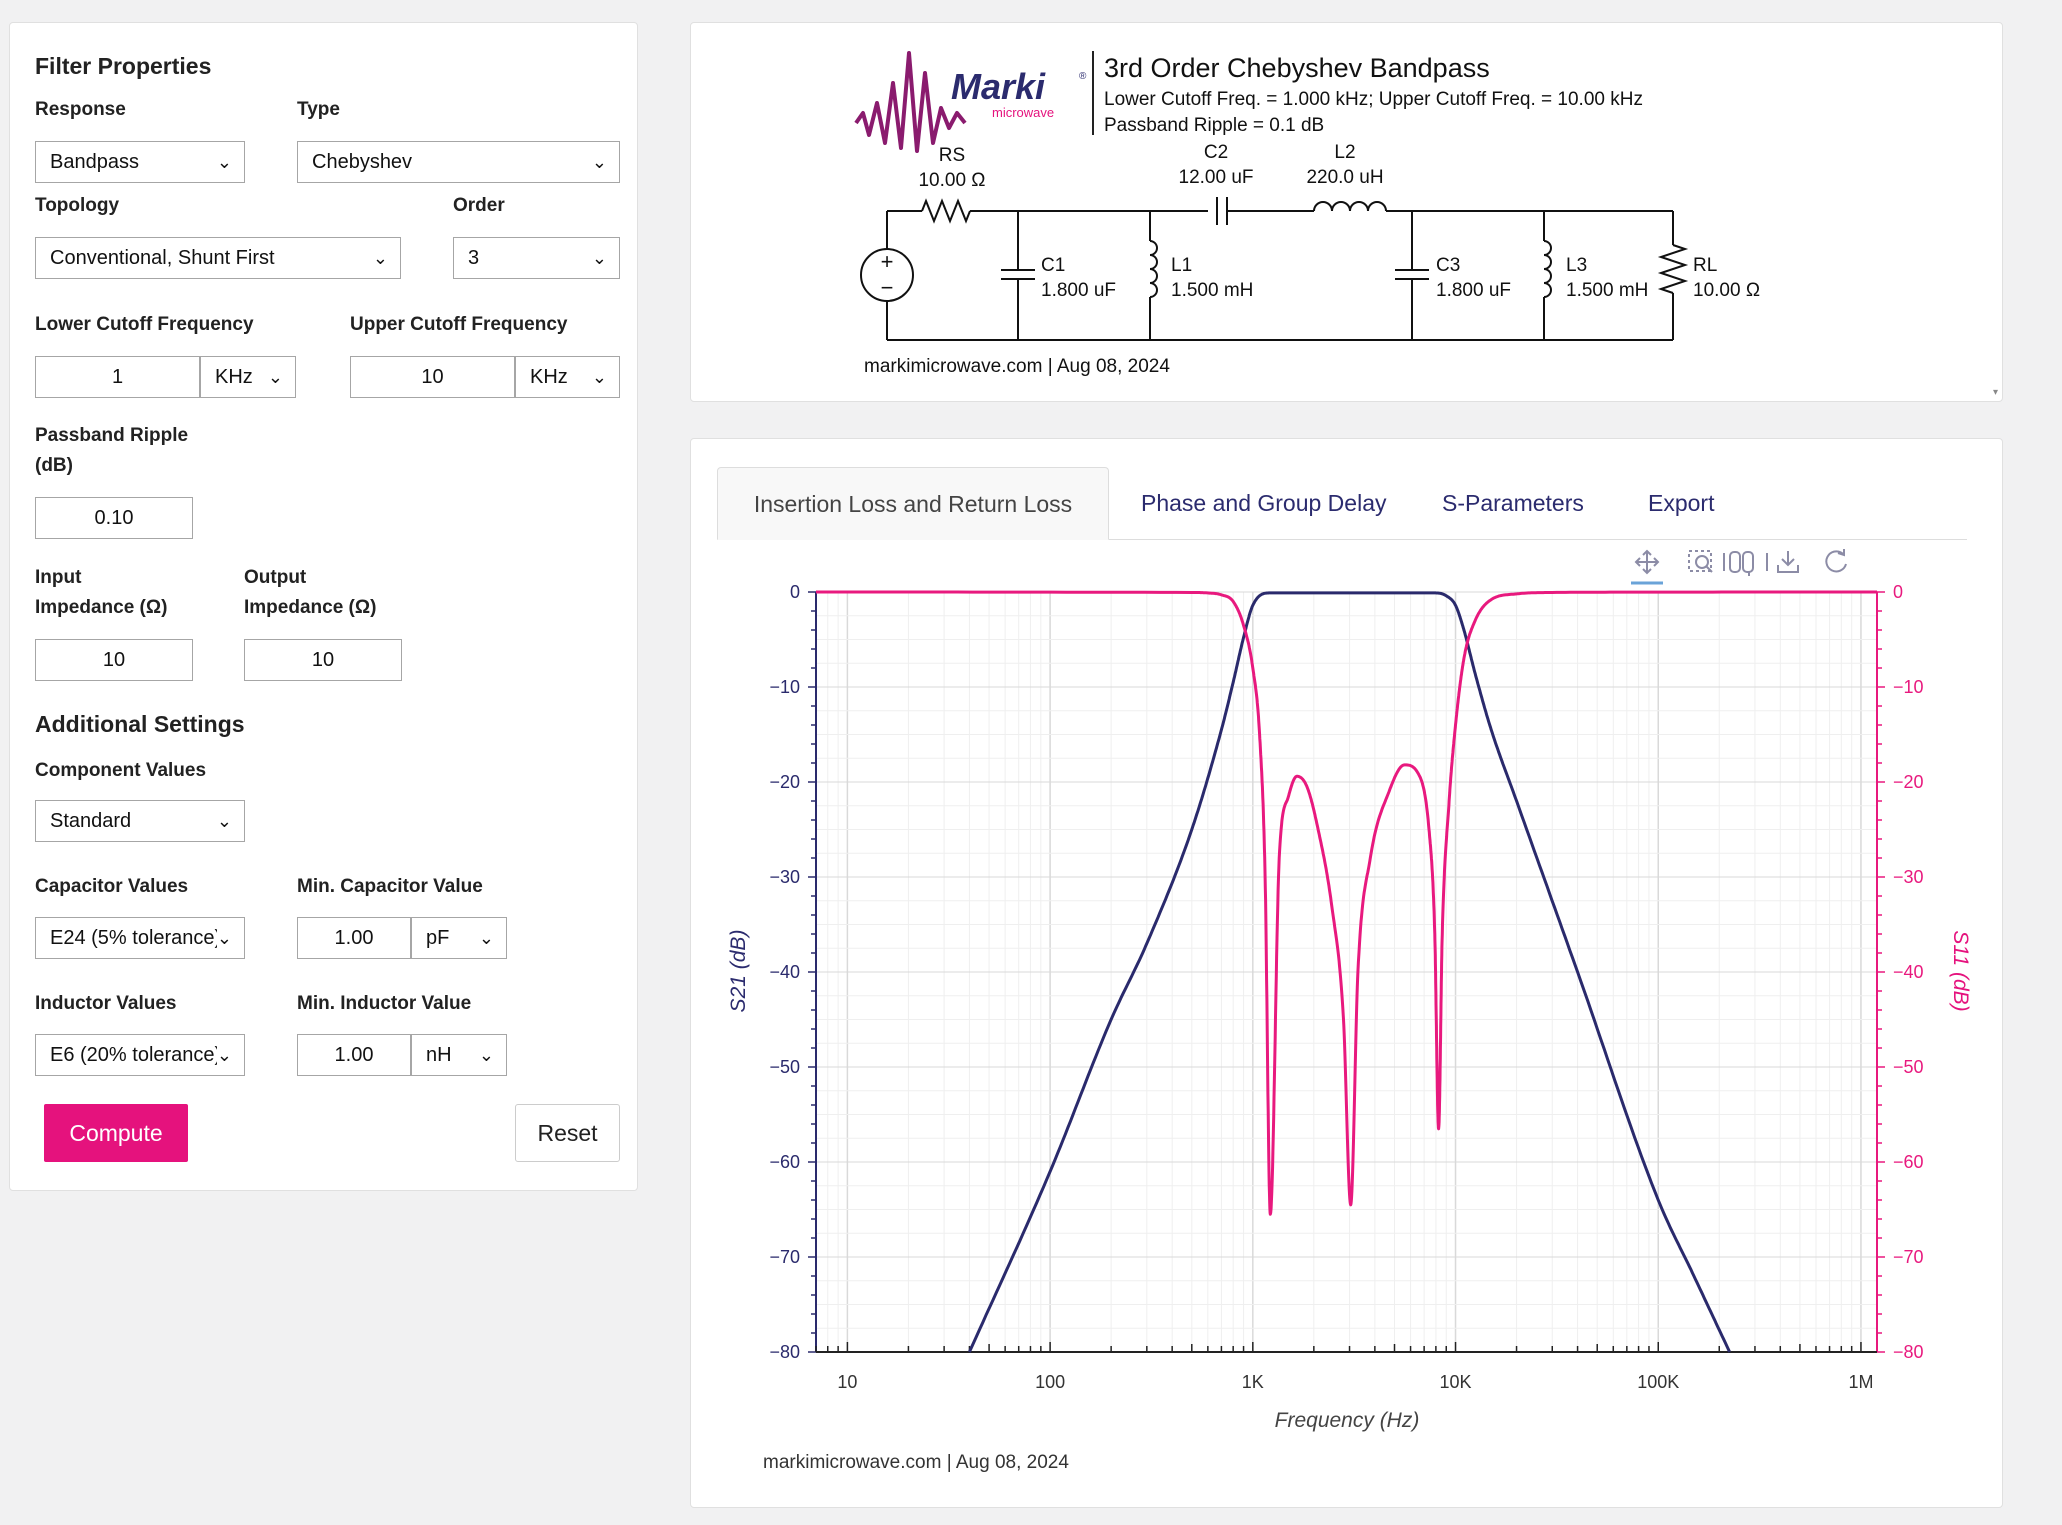 Image resolution: width=2062 pixels, height=1525 pixels. What do you see at coordinates (459, 938) in the screenshot?
I see `min-capacitor-unit-select: pF ⌄` at bounding box center [459, 938].